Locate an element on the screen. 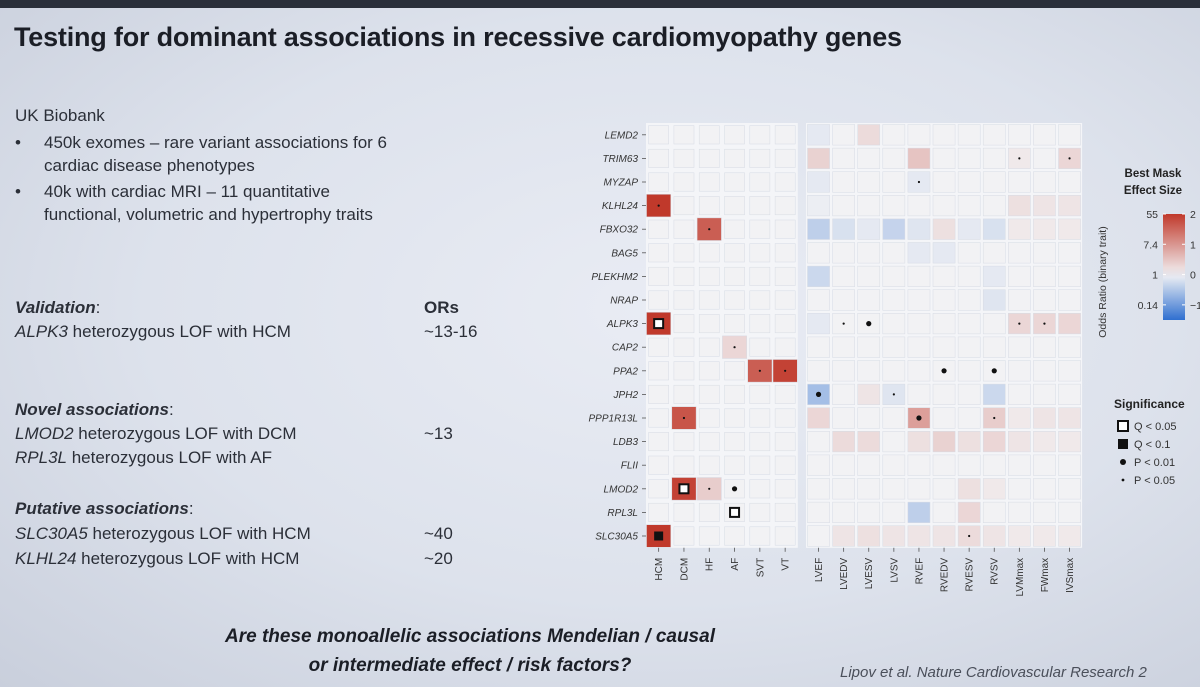 The width and height of the screenshot is (1200, 687). row-label: PPA2 is located at coordinates (625, 371).